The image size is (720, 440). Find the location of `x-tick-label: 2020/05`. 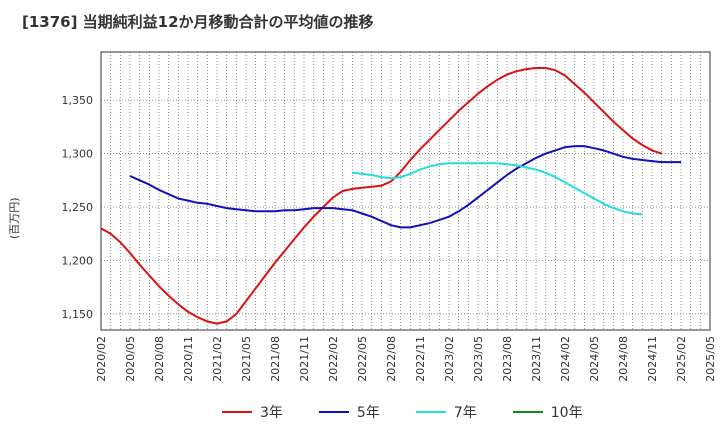

x-tick-label: 2020/05 is located at coordinates (130, 359).